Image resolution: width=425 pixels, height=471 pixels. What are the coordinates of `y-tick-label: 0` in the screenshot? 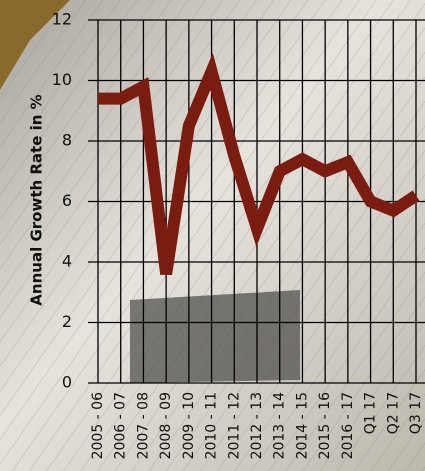 It's located at (67, 382).